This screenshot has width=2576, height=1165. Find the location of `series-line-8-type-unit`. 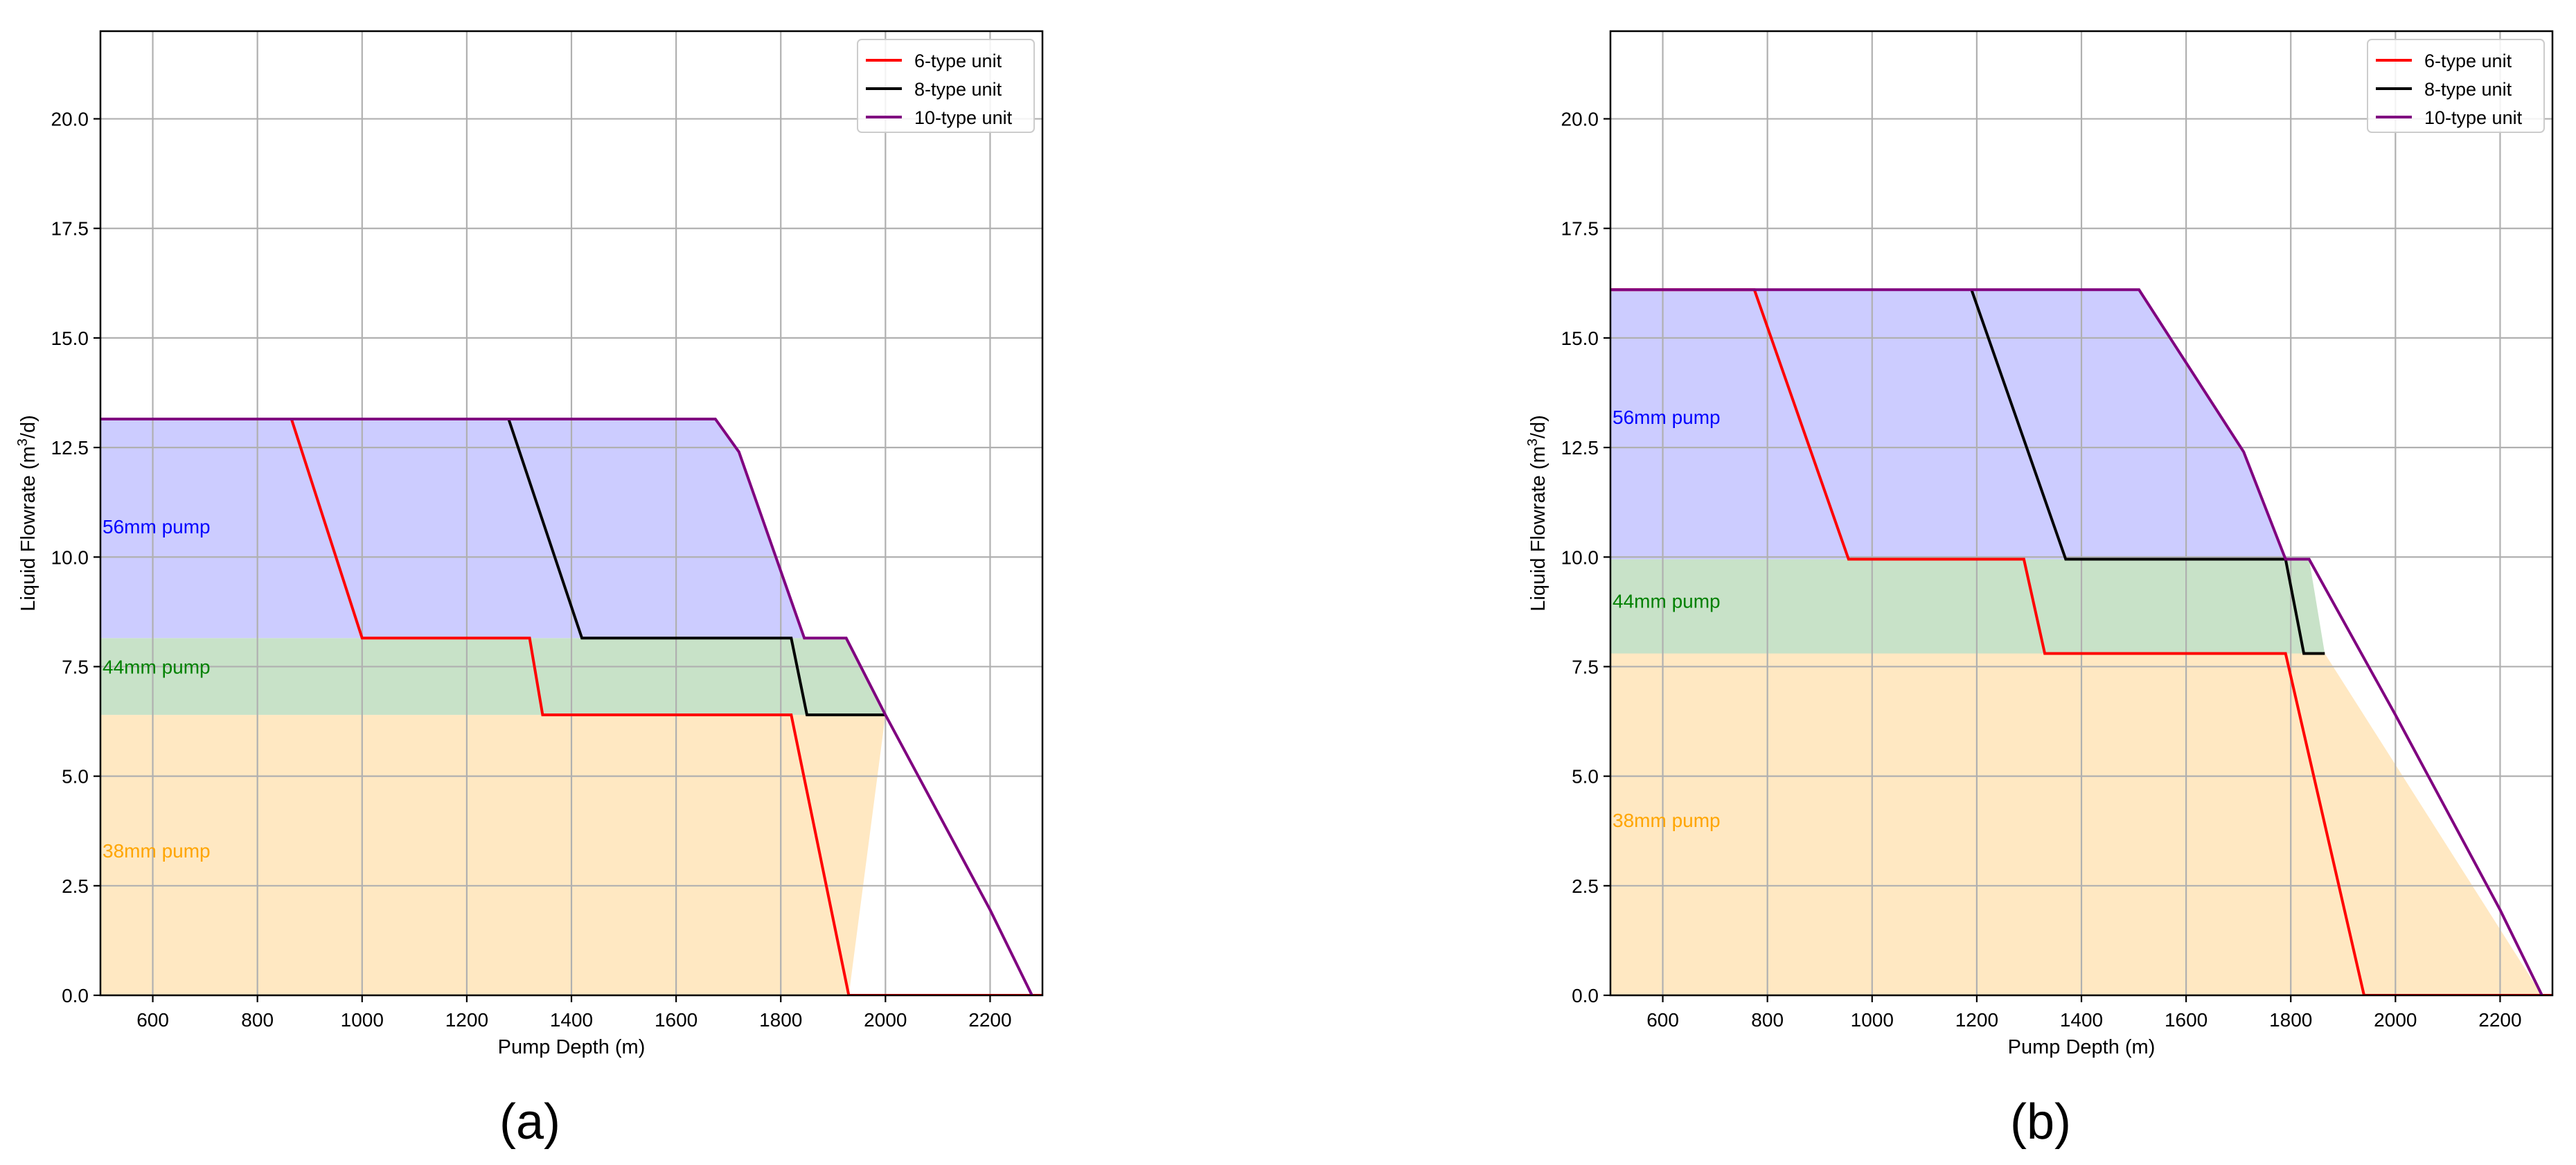

series-line-8-type-unit is located at coordinates (696, 567).